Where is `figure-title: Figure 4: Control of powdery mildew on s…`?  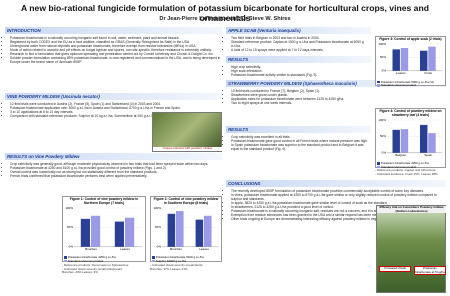 figure-title: Figure 4: Control of powdery mildew on s… is located at coordinates (410, 113).